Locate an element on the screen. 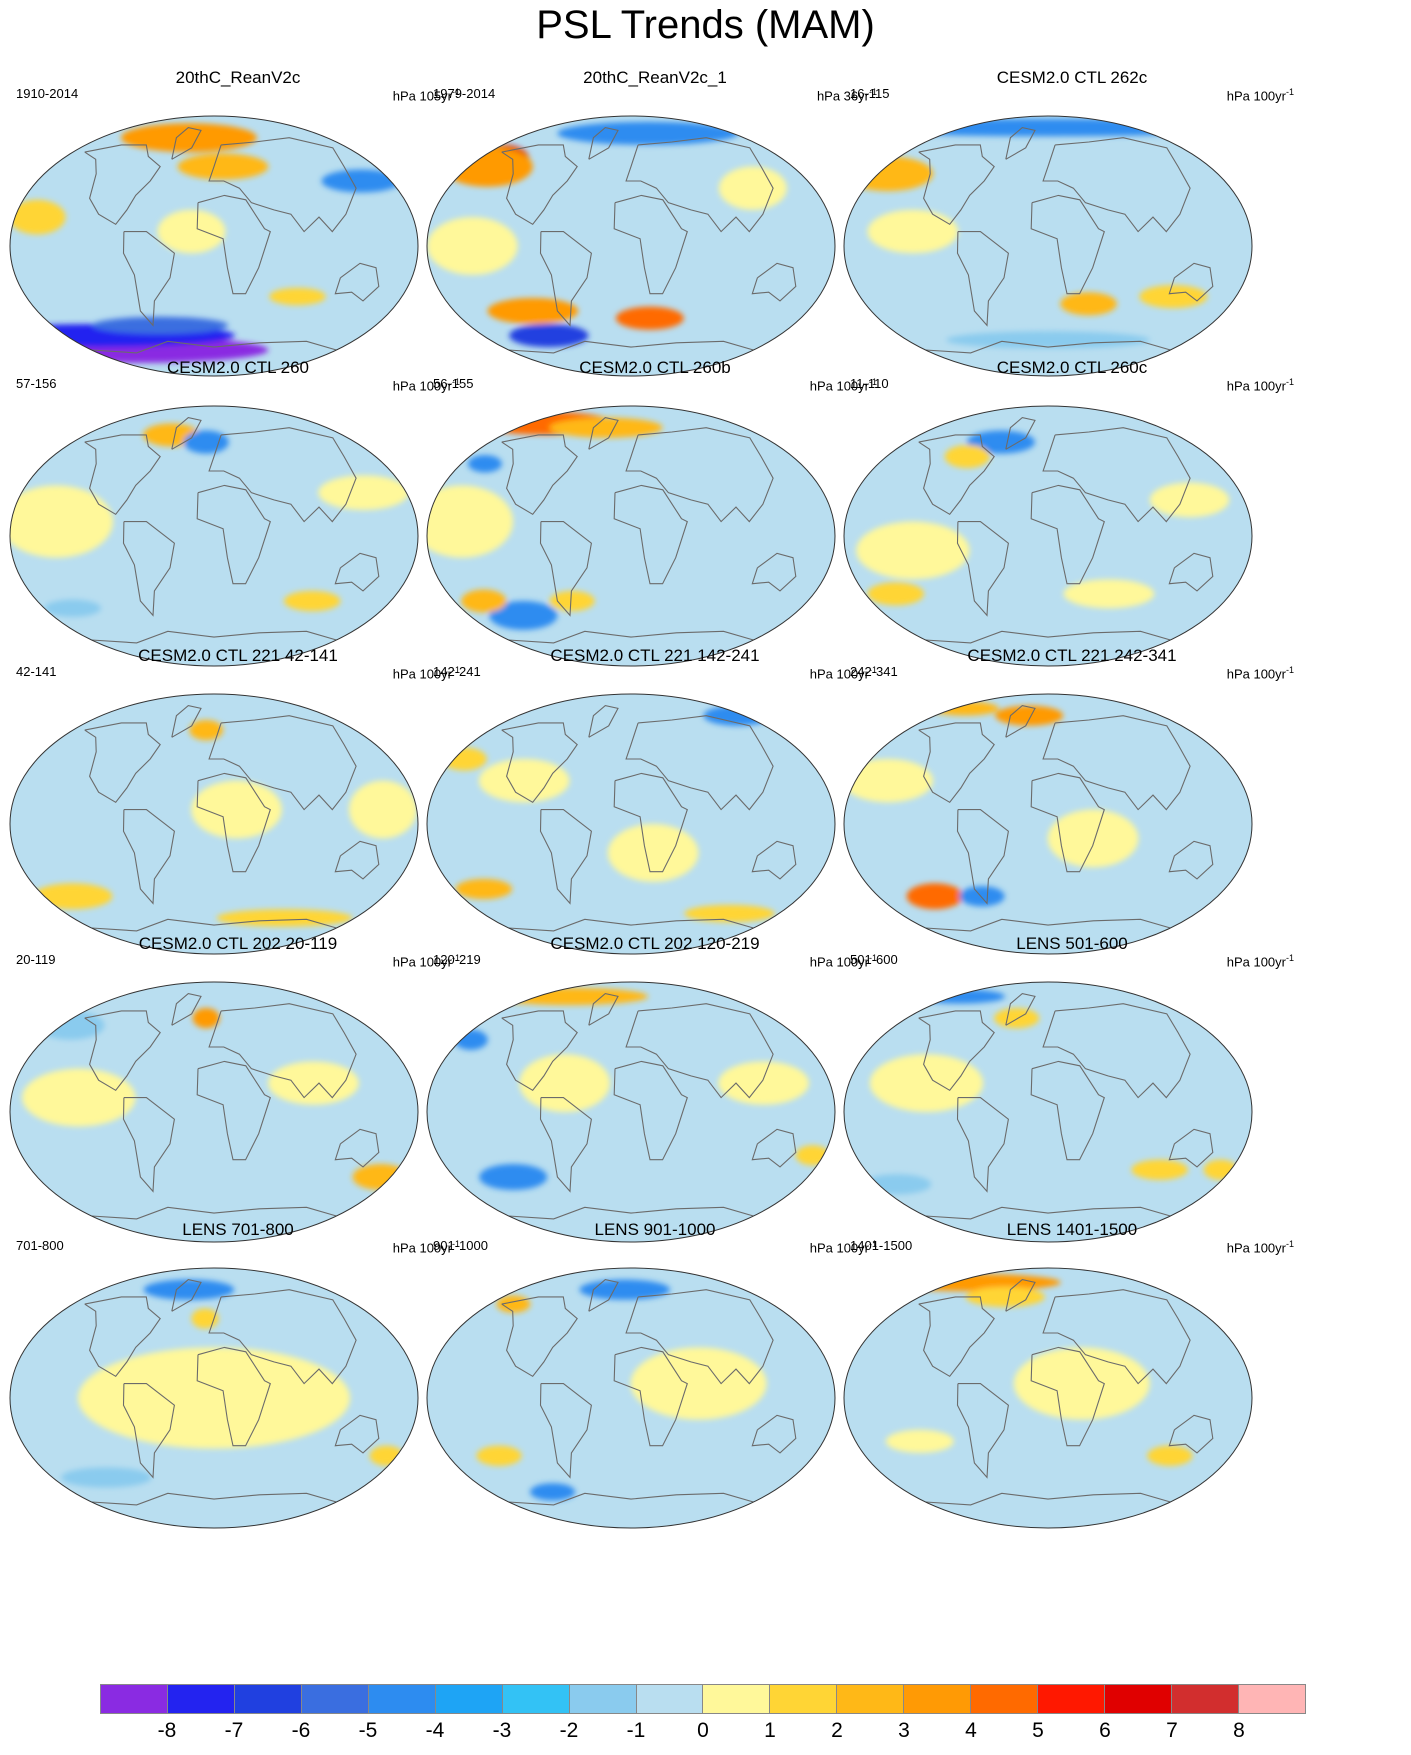 The width and height of the screenshot is (1411, 1755). panel-year-range: 11-110 is located at coordinates (869, 383).